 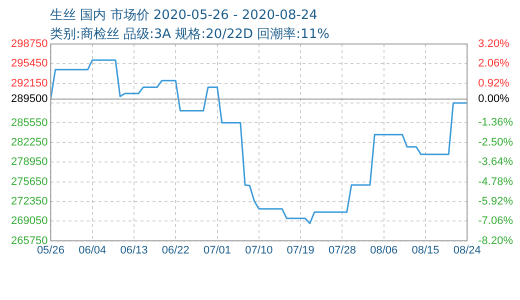 I want to click on y-tick-label: 285550, so click(x=29, y=122).